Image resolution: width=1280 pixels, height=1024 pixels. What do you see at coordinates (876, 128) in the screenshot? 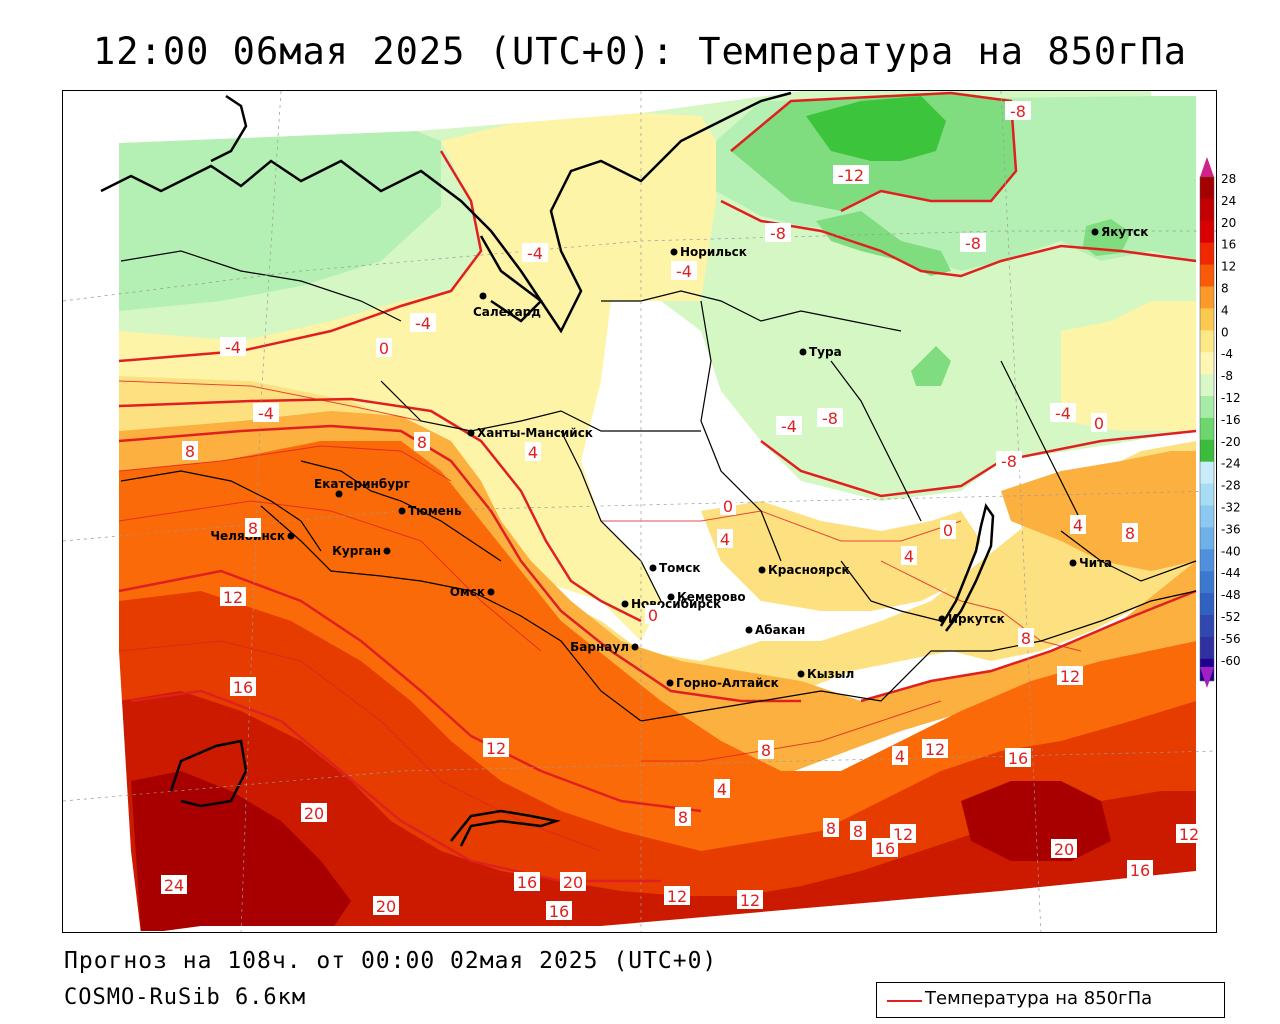
I see `zone-green-deep` at bounding box center [876, 128].